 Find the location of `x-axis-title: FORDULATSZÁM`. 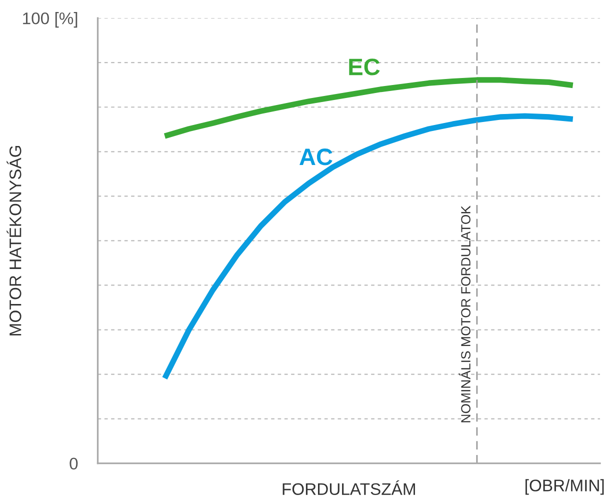

x-axis-title: FORDULATSZÁM is located at coordinates (348, 488).